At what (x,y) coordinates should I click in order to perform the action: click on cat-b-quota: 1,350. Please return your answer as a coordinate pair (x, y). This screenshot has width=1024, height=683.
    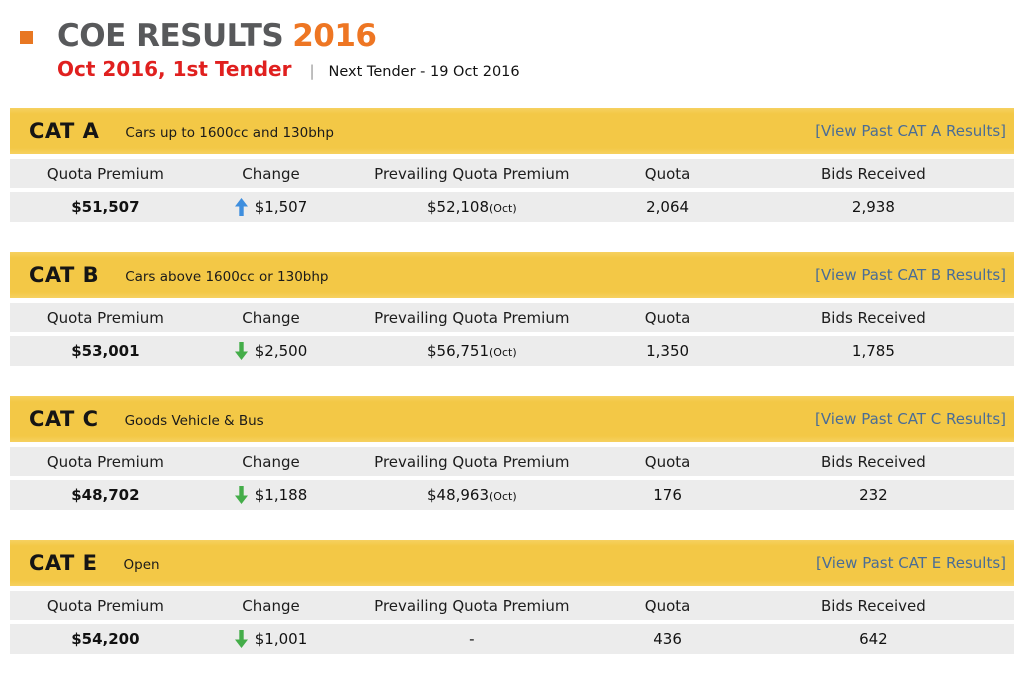
    Looking at the image, I should click on (668, 351).